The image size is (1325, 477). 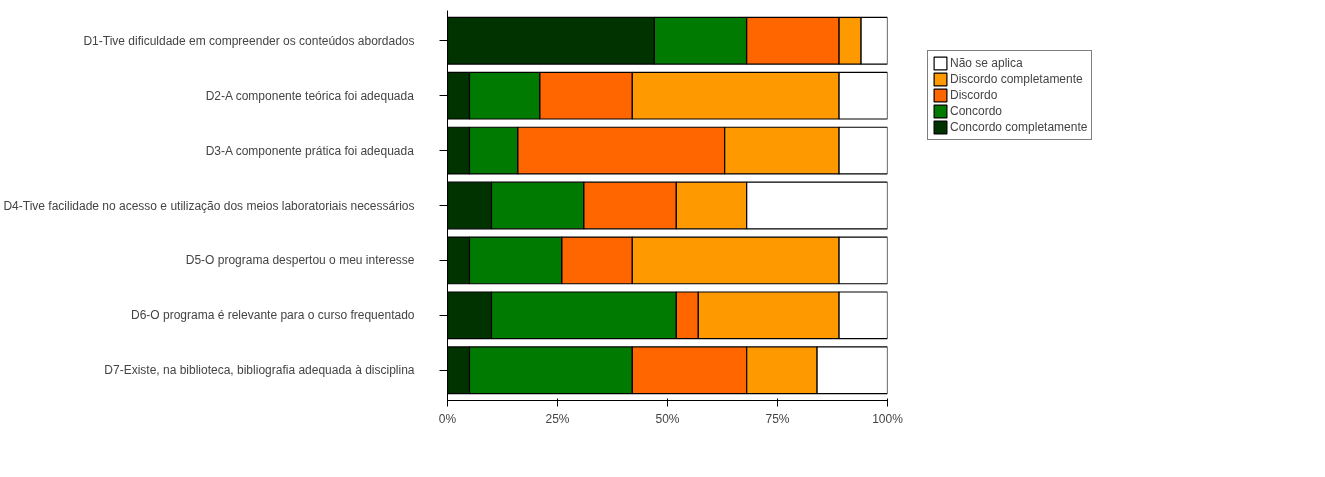 I want to click on y-tick-label: D5-O programa despertou o meu interesse, so click(x=300, y=260).